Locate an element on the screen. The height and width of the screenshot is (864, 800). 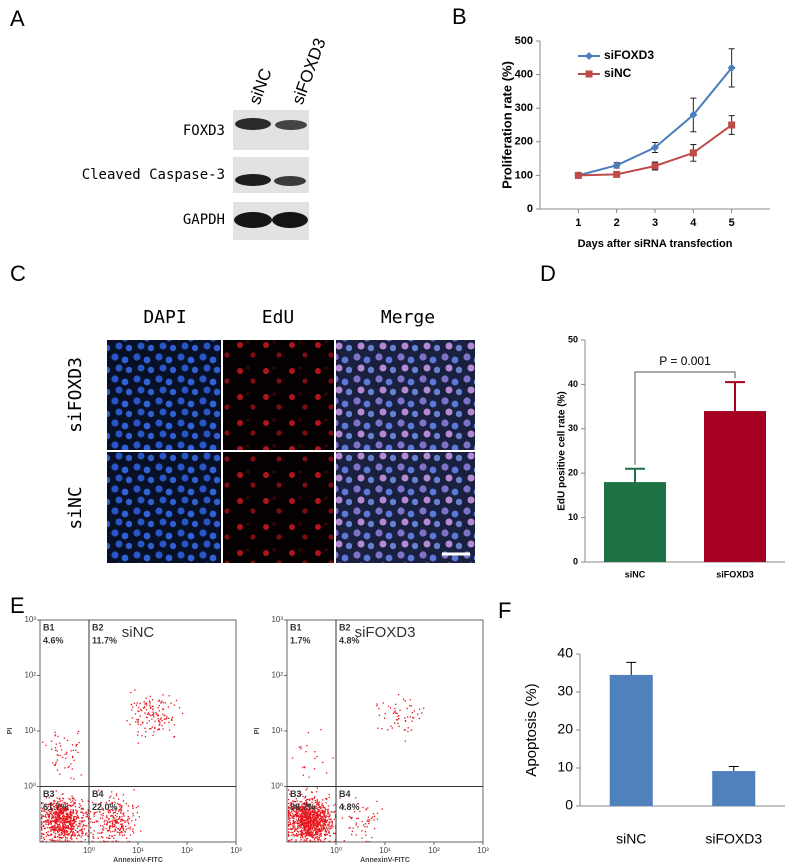
event-cloud is located at coordinates (112, 766).